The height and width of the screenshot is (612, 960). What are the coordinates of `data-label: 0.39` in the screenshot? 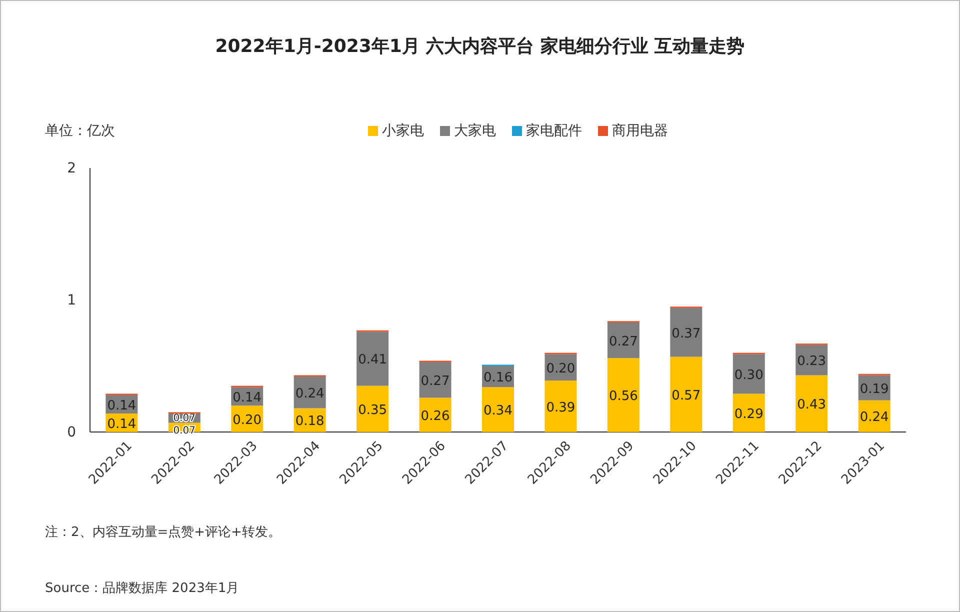 It's located at (561, 408).